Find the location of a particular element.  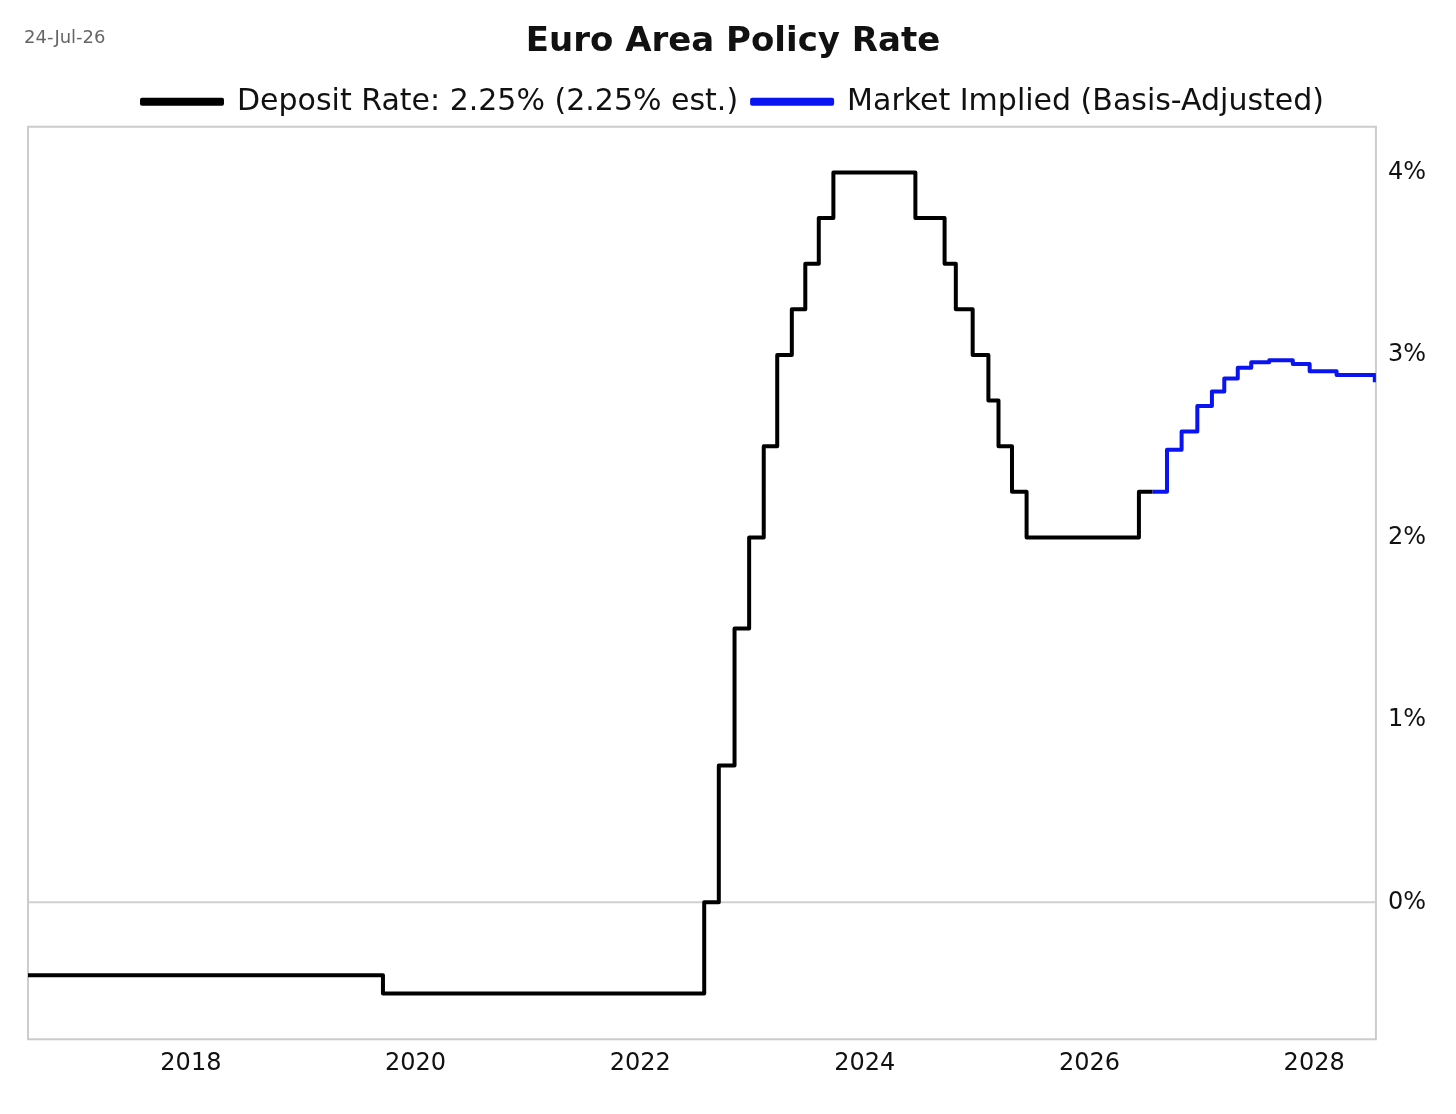

y-tick-label: 1% is located at coordinates (1406, 718).